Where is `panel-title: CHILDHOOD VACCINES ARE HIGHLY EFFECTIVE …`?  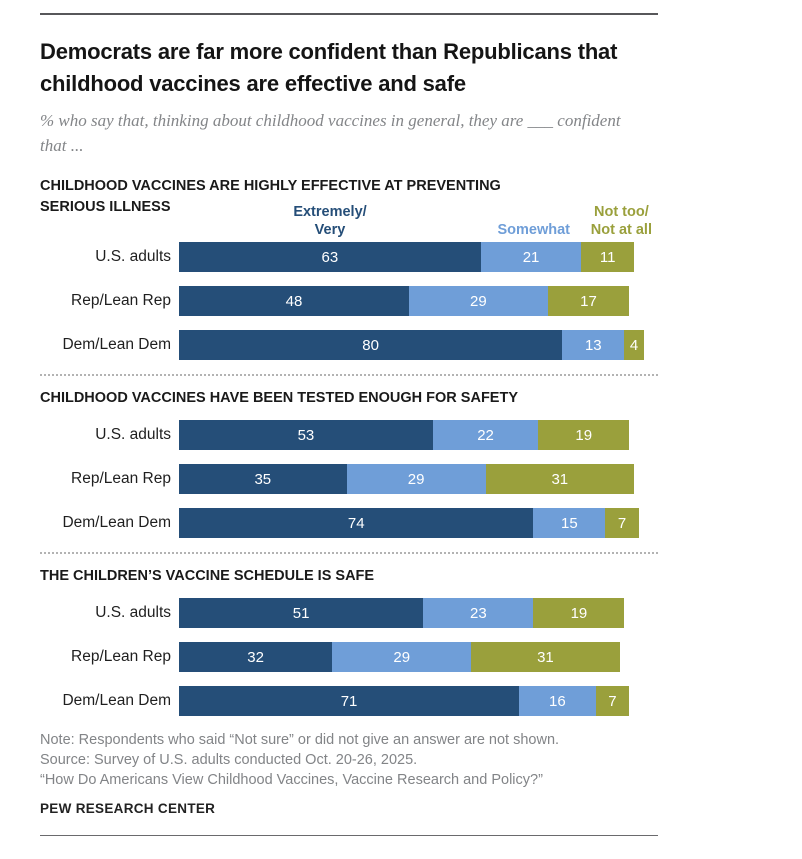 panel-title: CHILDHOOD VACCINES ARE HIGHLY EFFECTIVE … is located at coordinates (270, 196).